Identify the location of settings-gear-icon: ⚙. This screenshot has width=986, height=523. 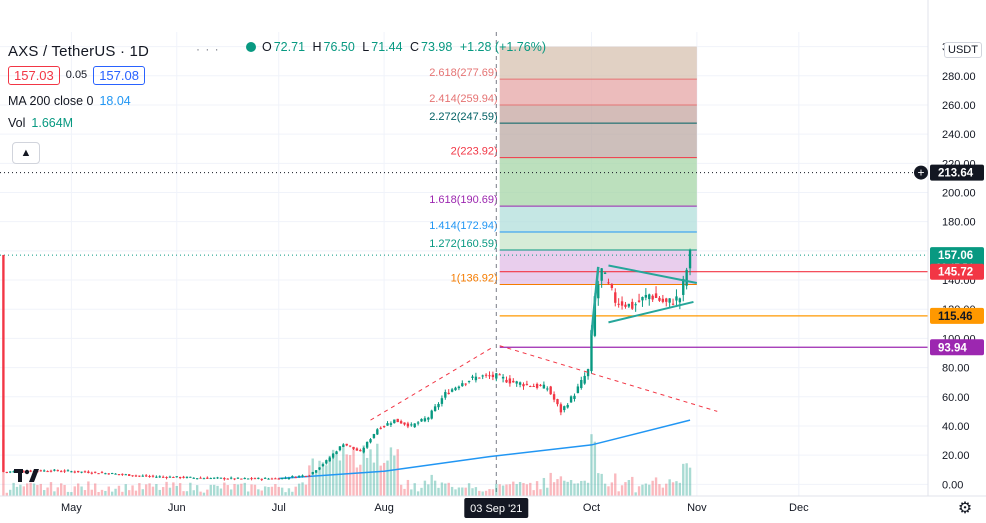
(965, 508).